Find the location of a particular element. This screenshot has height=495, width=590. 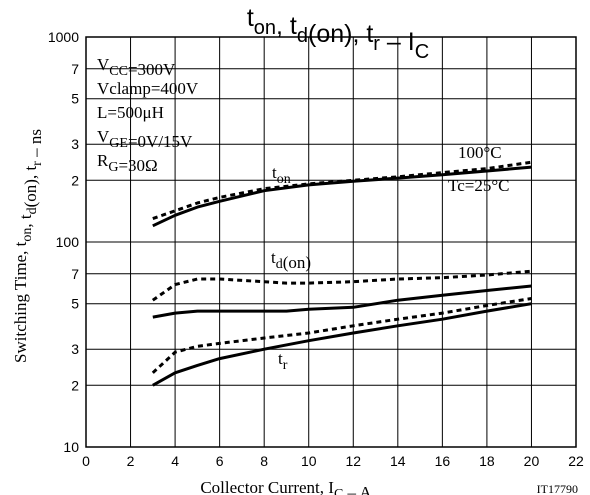

annotation-td: td(on) is located at coordinates (291, 260).